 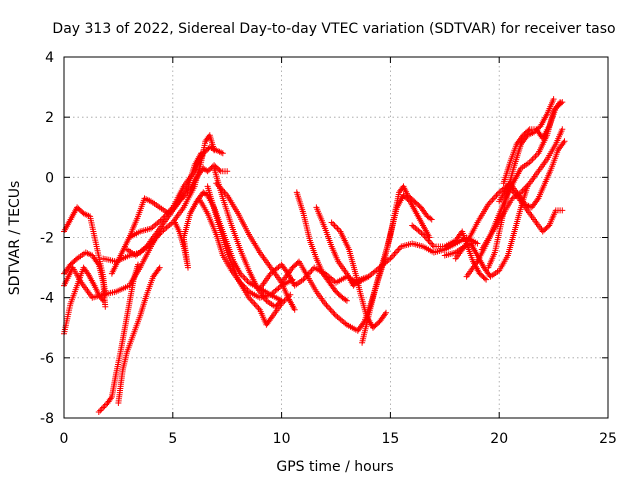 What do you see at coordinates (499, 439) in the screenshot?
I see `x-tick-label: 20` at bounding box center [499, 439].